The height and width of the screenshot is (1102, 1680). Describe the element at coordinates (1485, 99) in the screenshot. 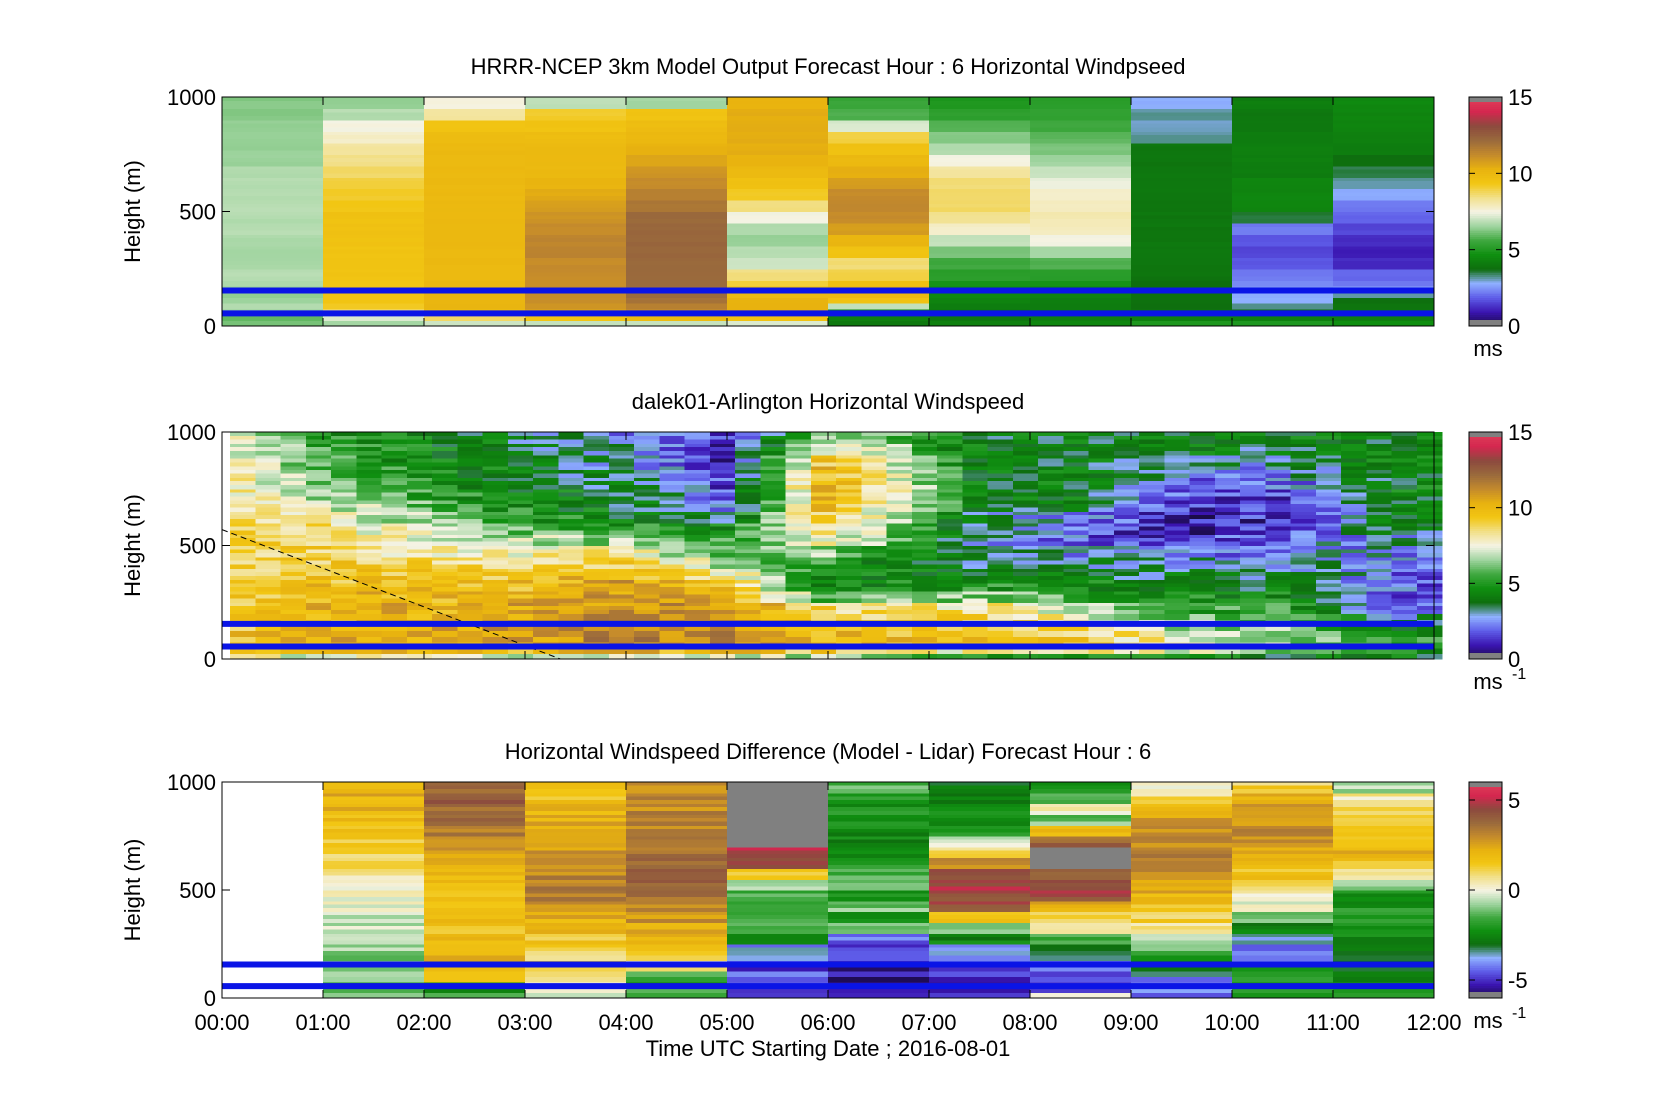

I see `colorbar-overflow` at that location.